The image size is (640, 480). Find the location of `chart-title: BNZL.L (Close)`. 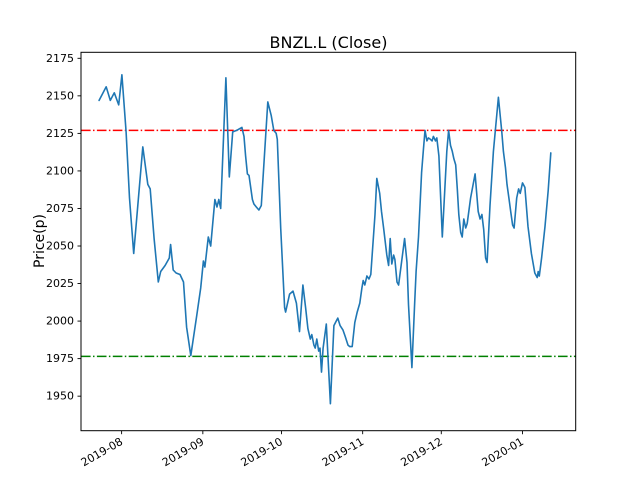

chart-title: BNZL.L (Close) is located at coordinates (328, 42).